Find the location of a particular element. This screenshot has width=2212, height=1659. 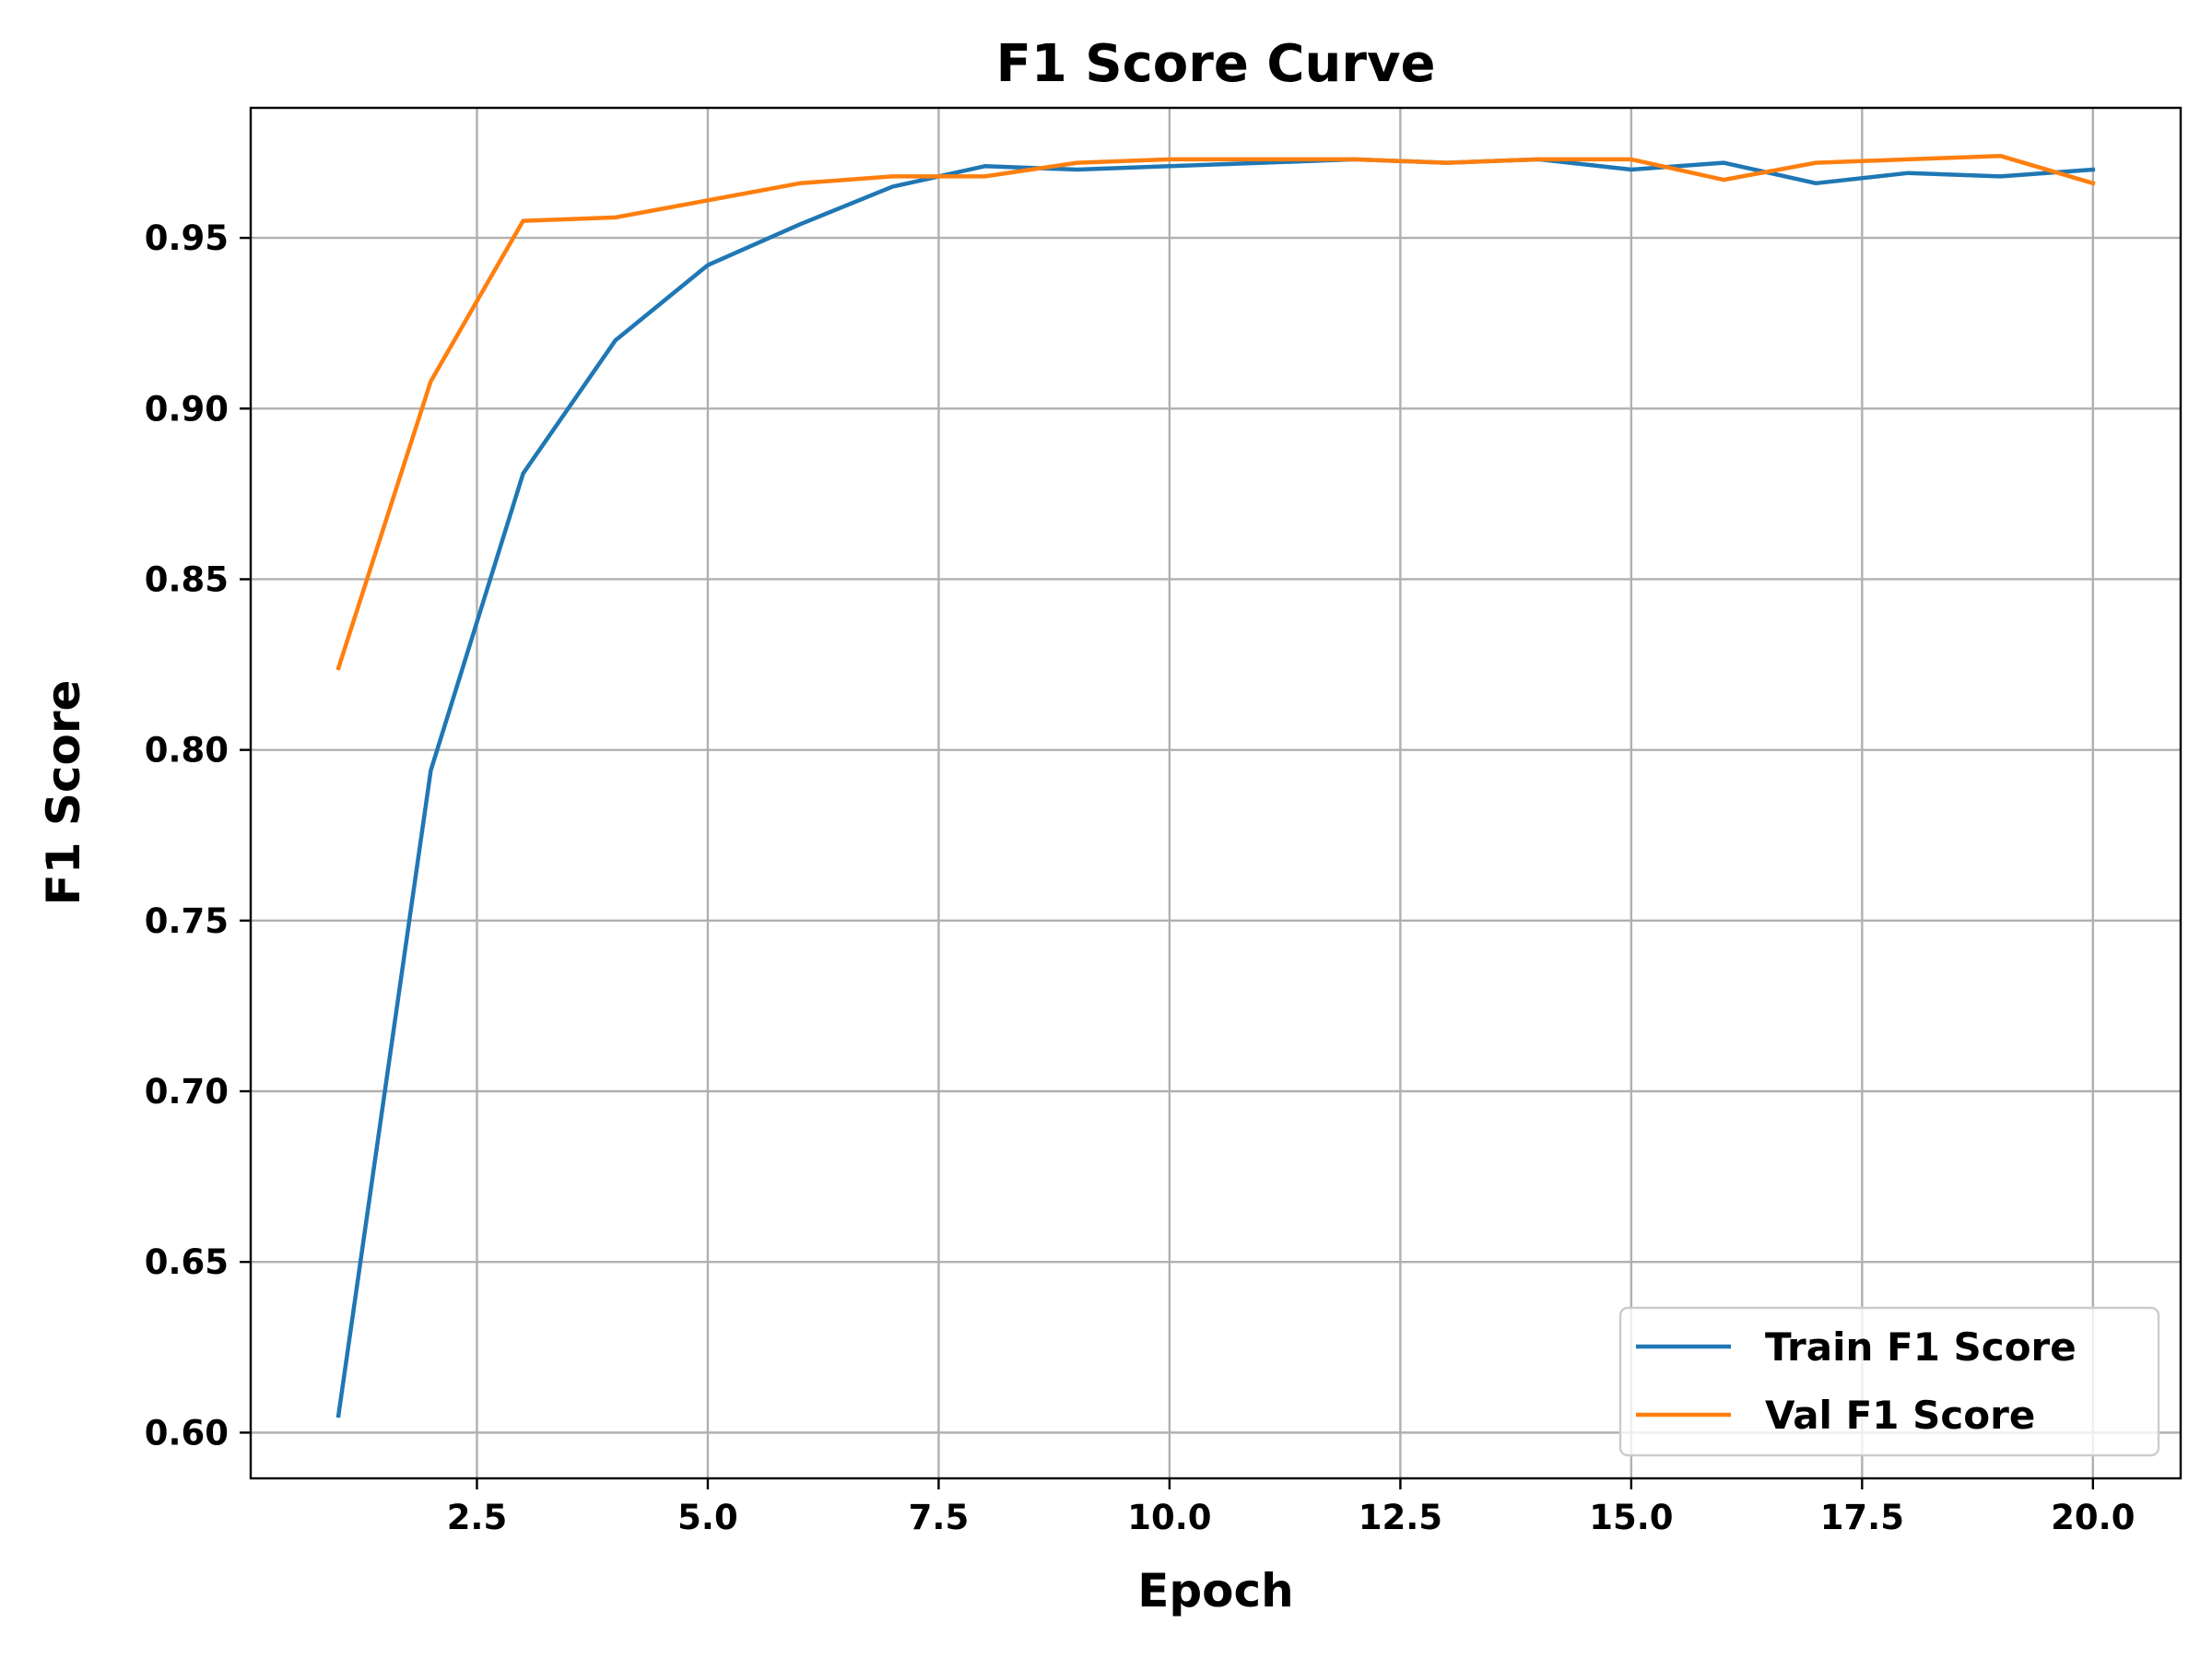

y-tick-label: 0.70 is located at coordinates (187, 1092).